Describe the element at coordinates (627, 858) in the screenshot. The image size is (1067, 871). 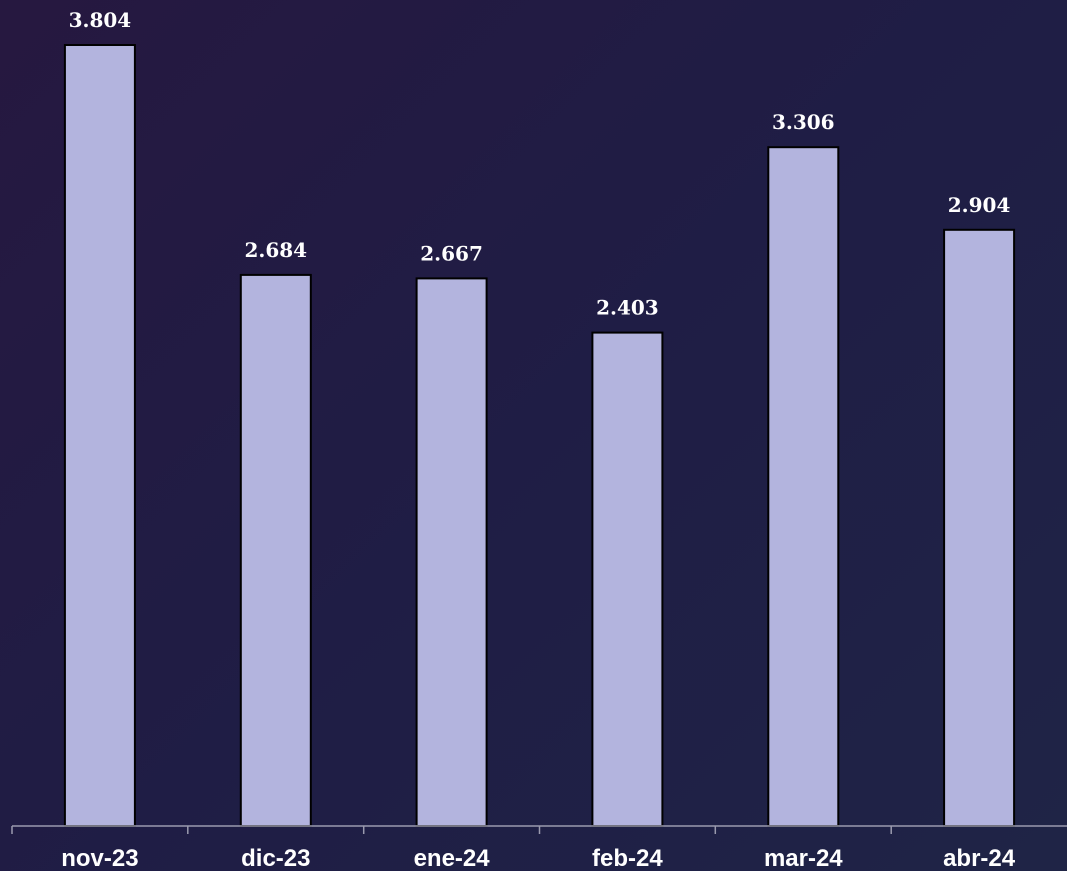
I see `tick-label-feb-24: feb-24` at that location.